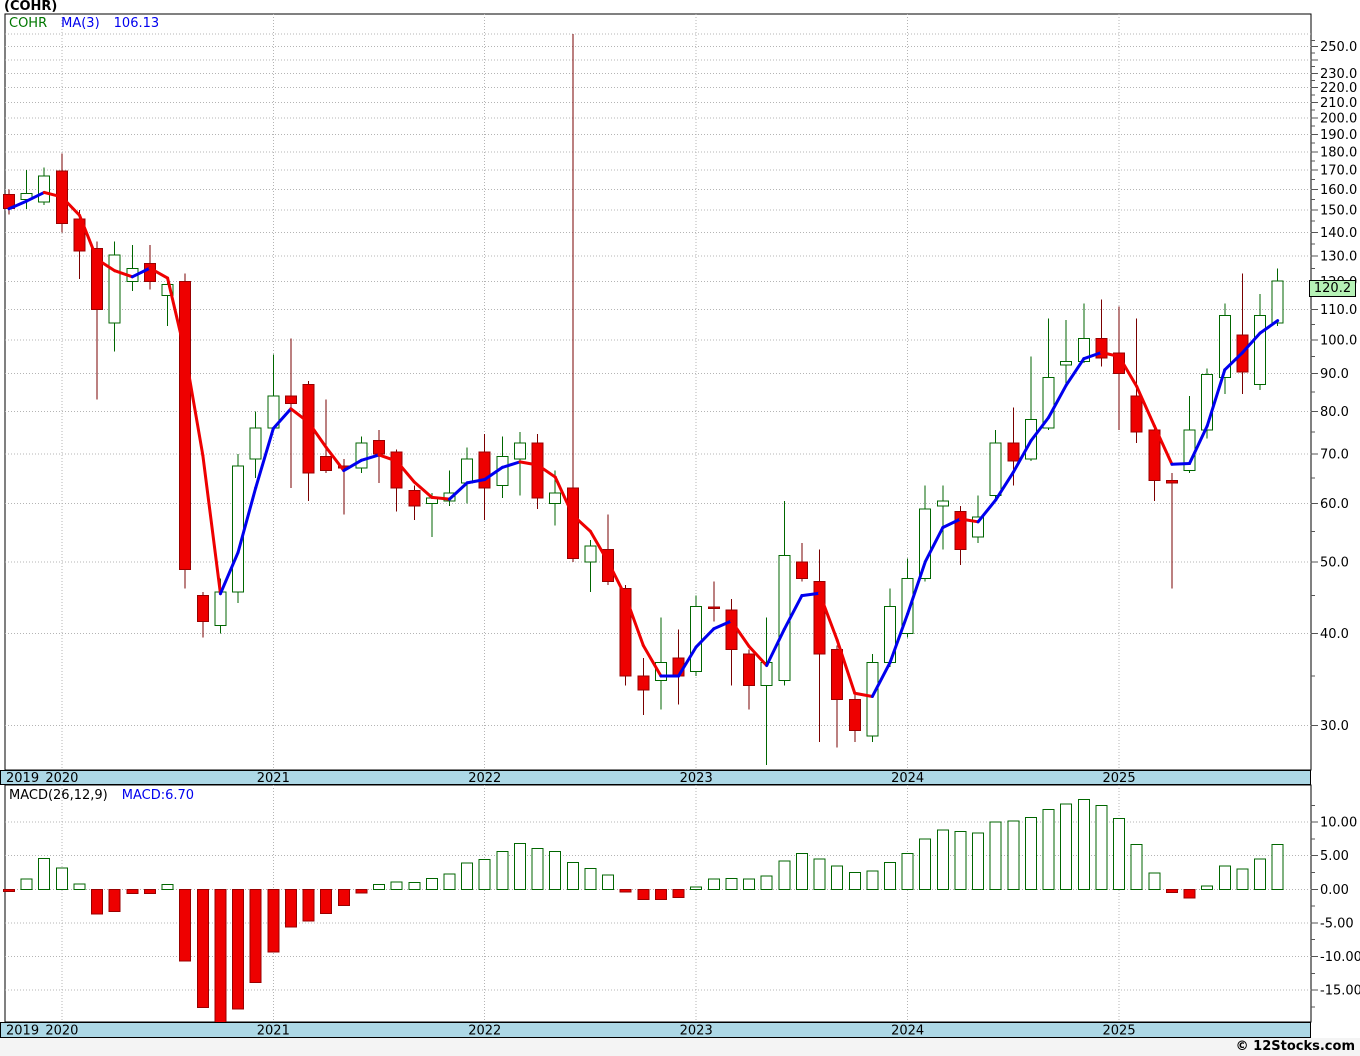 The width and height of the screenshot is (1360, 1056). I want to click on svg-text: 250.0, so click(1338, 47).